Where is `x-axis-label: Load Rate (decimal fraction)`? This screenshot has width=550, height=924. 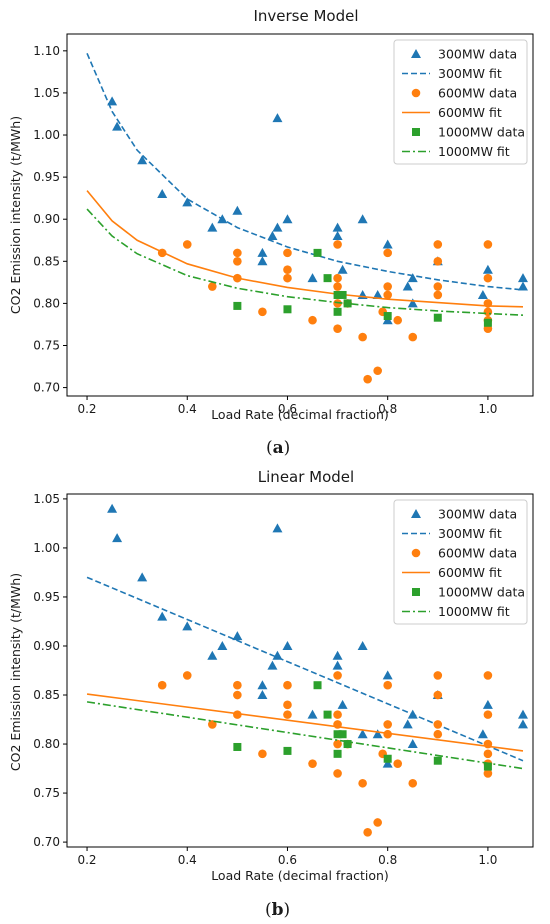 x-axis-label: Load Rate (decimal fraction) is located at coordinates (300, 414).